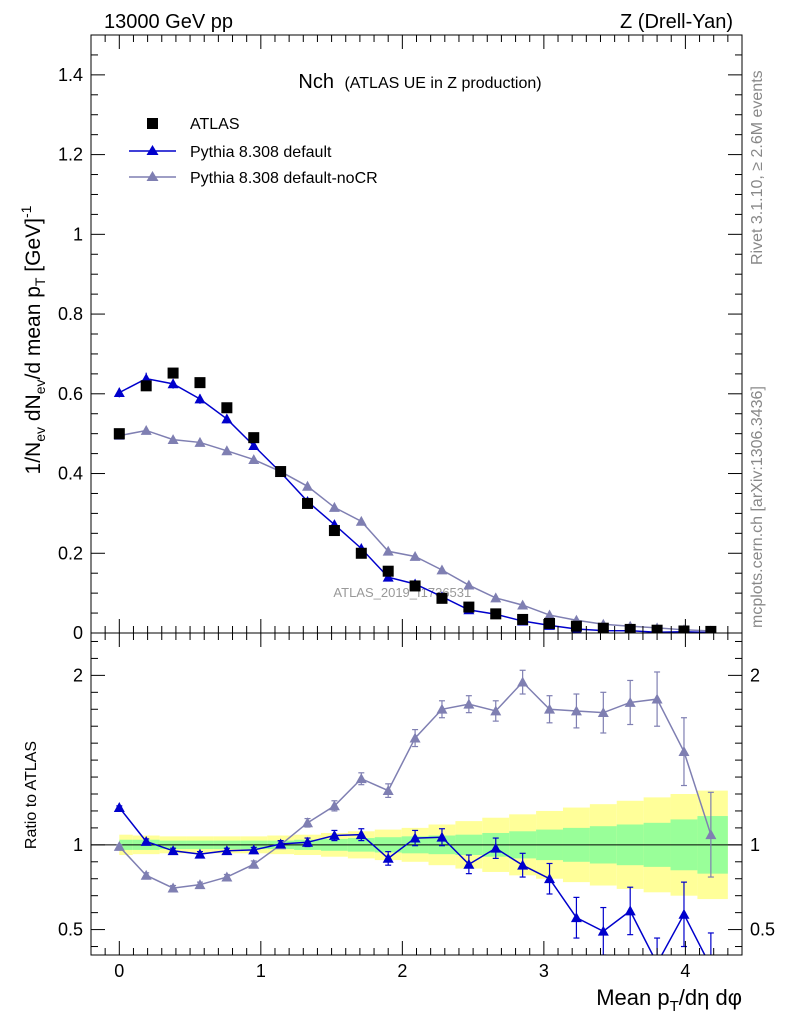 The width and height of the screenshot is (786, 1029). Describe the element at coordinates (215, 124) in the screenshot. I see `legend-label-atlas: ATLAS` at that location.